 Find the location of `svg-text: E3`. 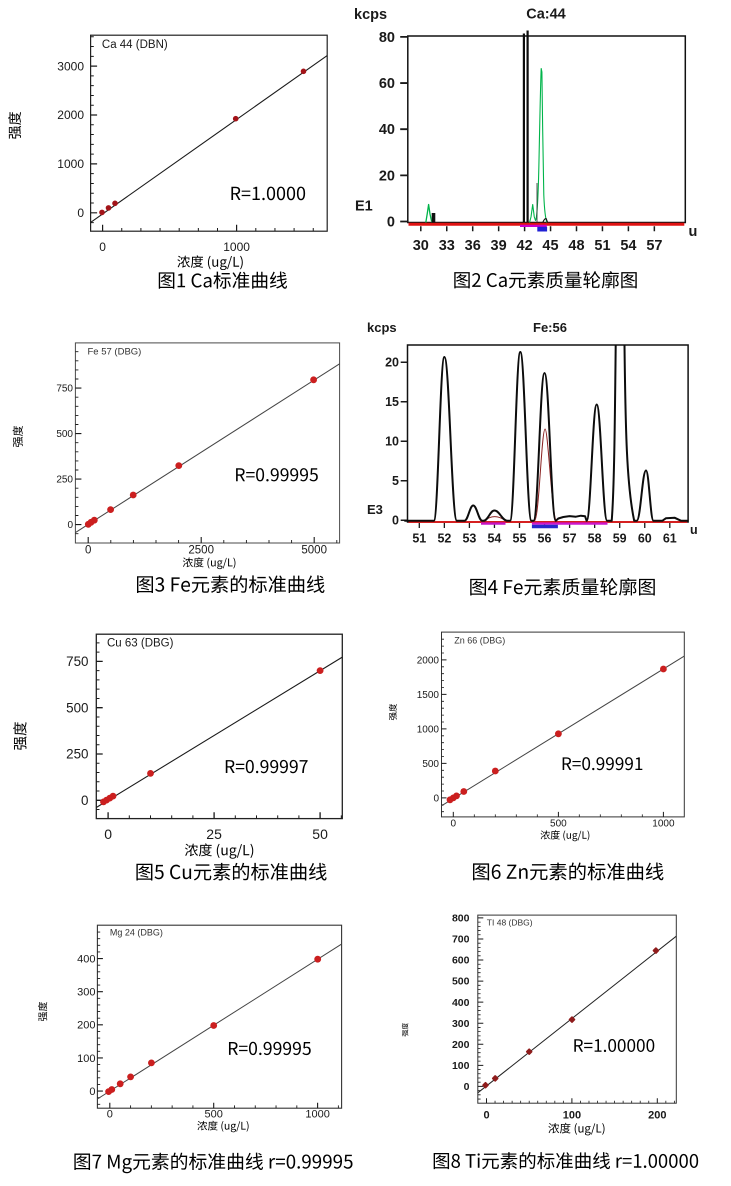

svg-text: E3 is located at coordinates (375, 509).